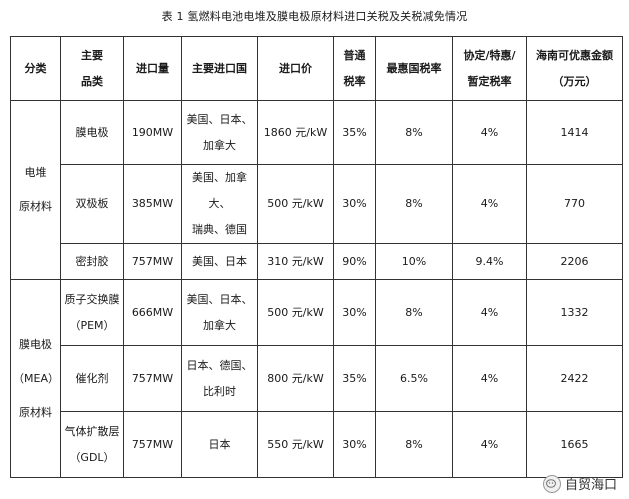 This screenshot has width=629, height=499. Describe the element at coordinates (152, 132) in the screenshot. I see `cell-volume: 190MW` at that location.